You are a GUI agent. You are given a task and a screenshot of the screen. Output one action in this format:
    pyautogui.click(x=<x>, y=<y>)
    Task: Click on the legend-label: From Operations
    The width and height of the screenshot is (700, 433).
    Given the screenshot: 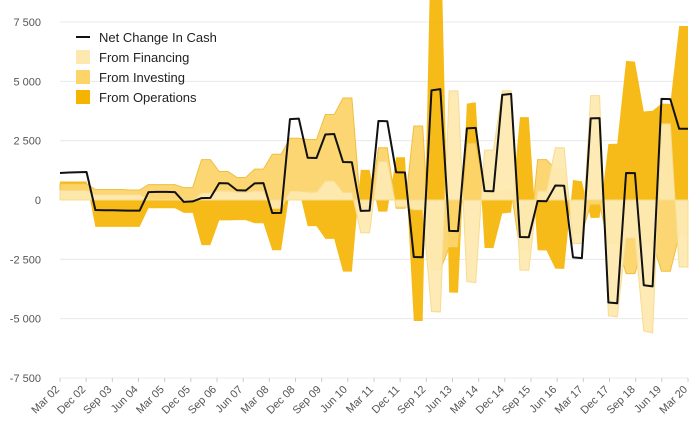 What is the action you would take?
    pyautogui.click(x=148, y=97)
    